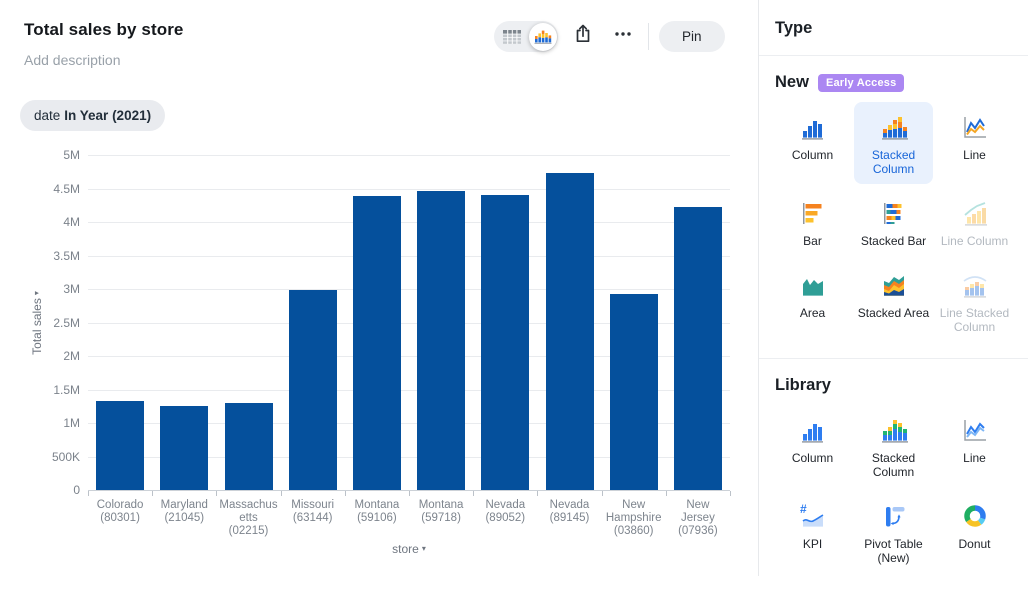  What do you see at coordinates (409, 549) in the screenshot?
I see `x-axis-title: store ▾` at bounding box center [409, 549].